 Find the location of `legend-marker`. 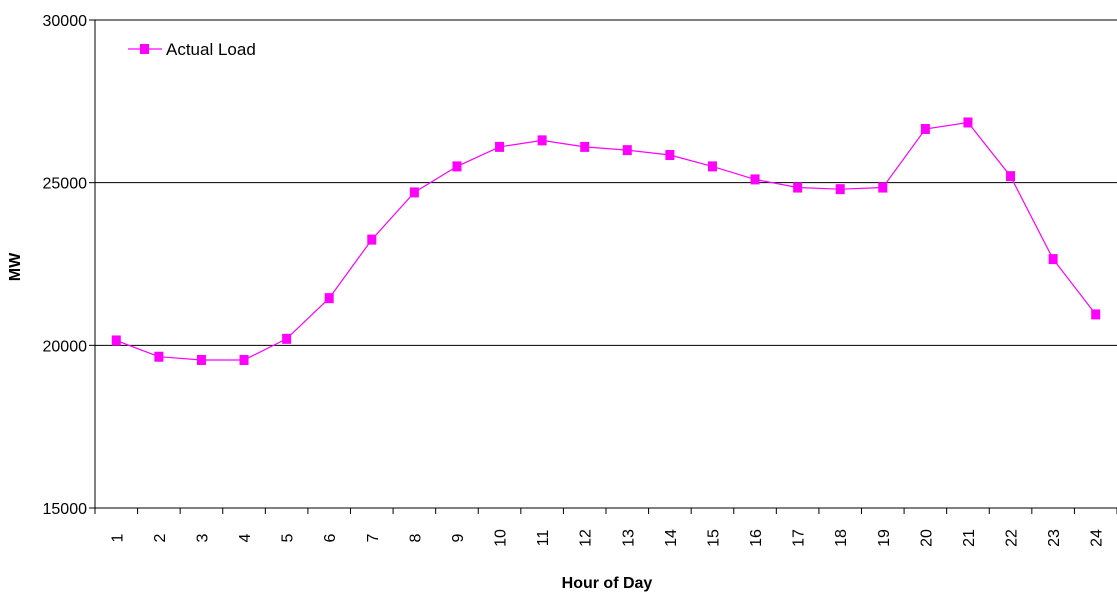

legend-marker is located at coordinates (144, 49).